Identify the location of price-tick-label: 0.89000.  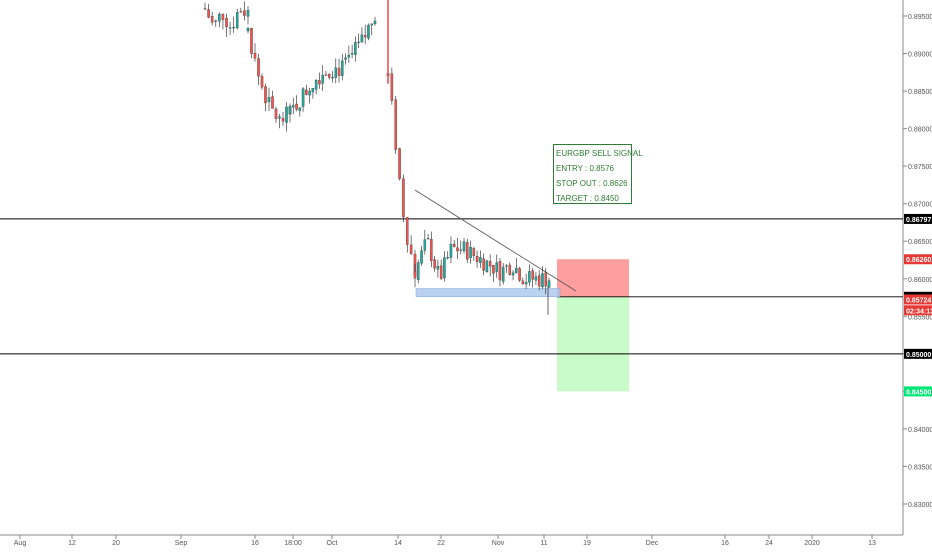
(920, 55).